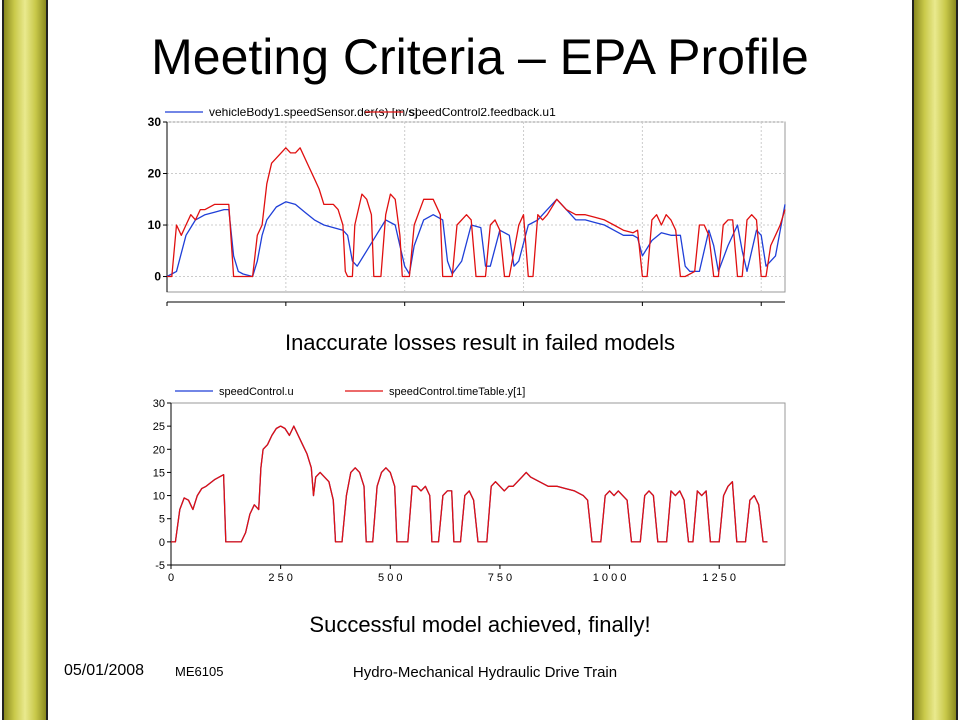 This screenshot has width=960, height=720. I want to click on legend-label: speedControl.u, so click(256, 392).